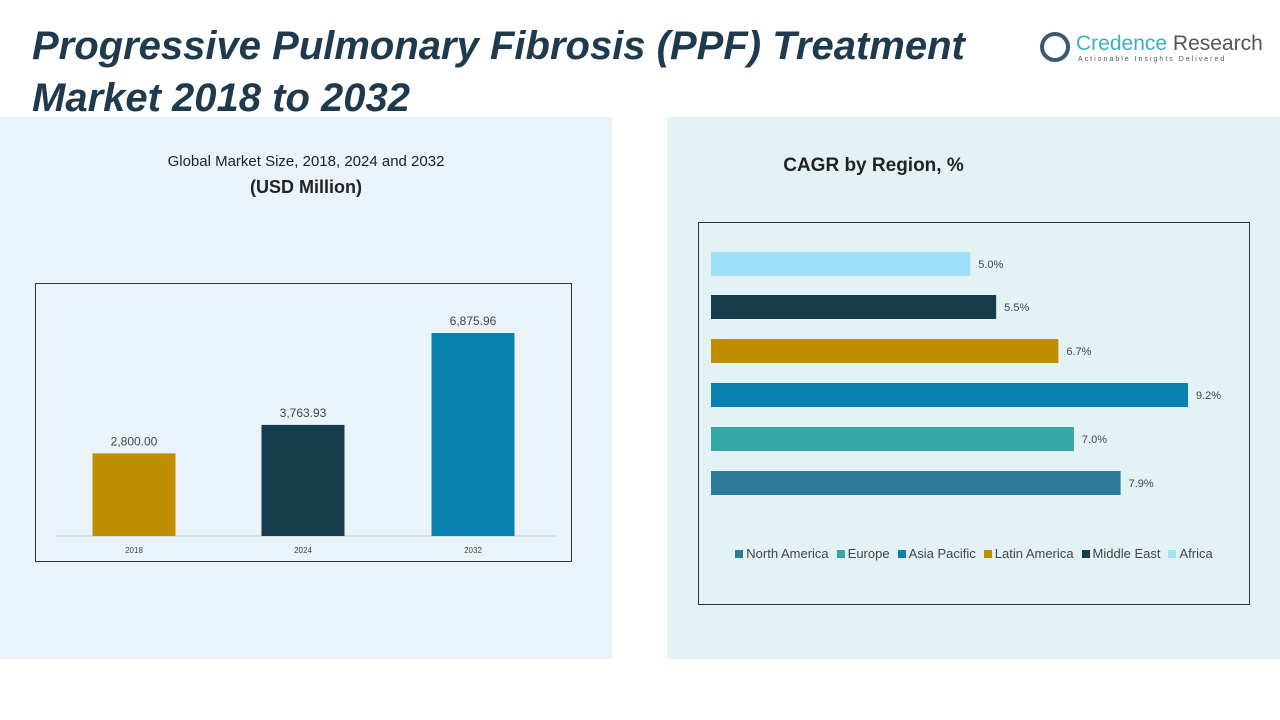 The height and width of the screenshot is (720, 1280). What do you see at coordinates (1196, 553) in the screenshot?
I see `legend-label: Africa` at bounding box center [1196, 553].